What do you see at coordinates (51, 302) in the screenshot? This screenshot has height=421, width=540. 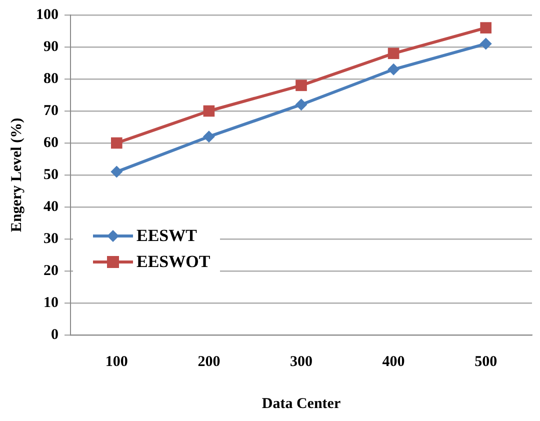 I see `y-tick-label: 10` at bounding box center [51, 302].